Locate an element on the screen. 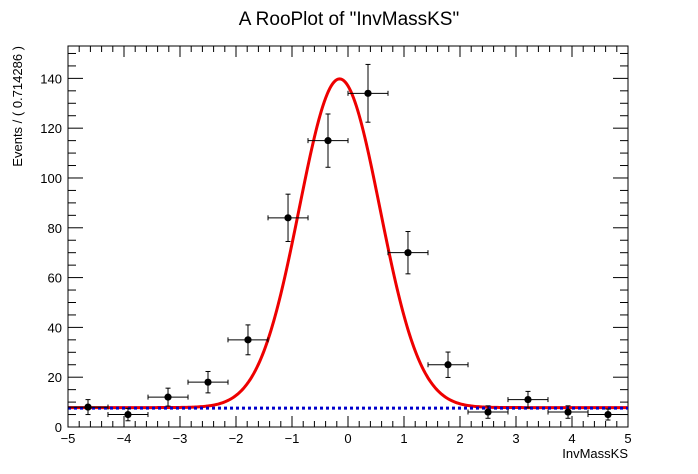 The width and height of the screenshot is (698, 474). x-tick-label: −2 is located at coordinates (236, 438).